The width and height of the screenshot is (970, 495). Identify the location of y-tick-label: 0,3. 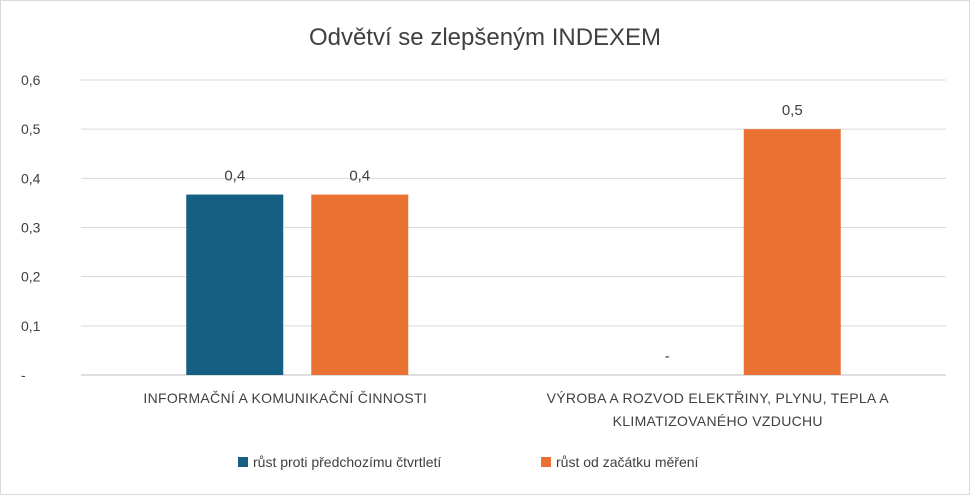
(31, 228).